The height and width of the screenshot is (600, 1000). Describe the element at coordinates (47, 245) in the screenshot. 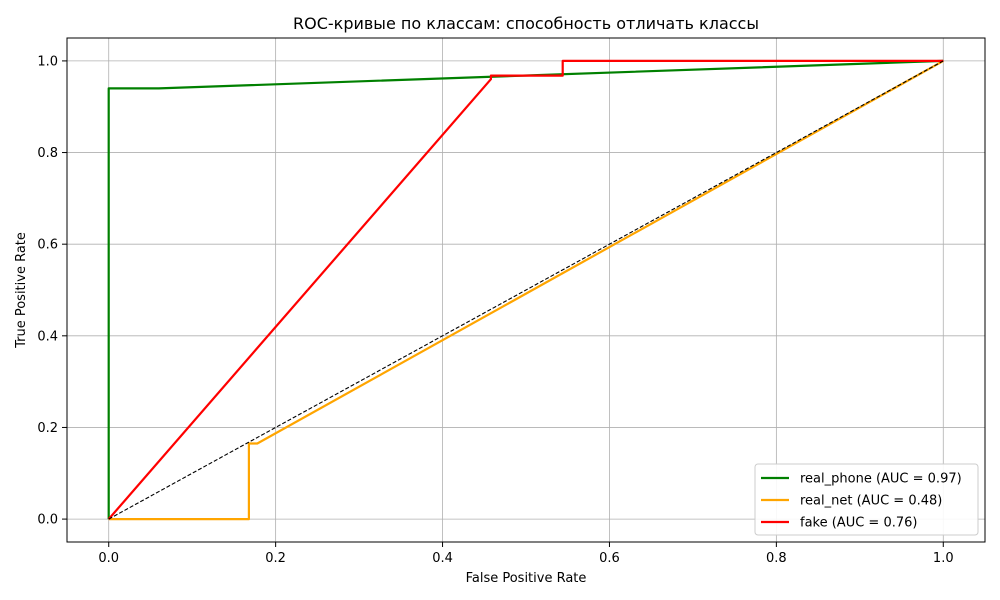

I see `y-tick-label: 0.6` at that location.